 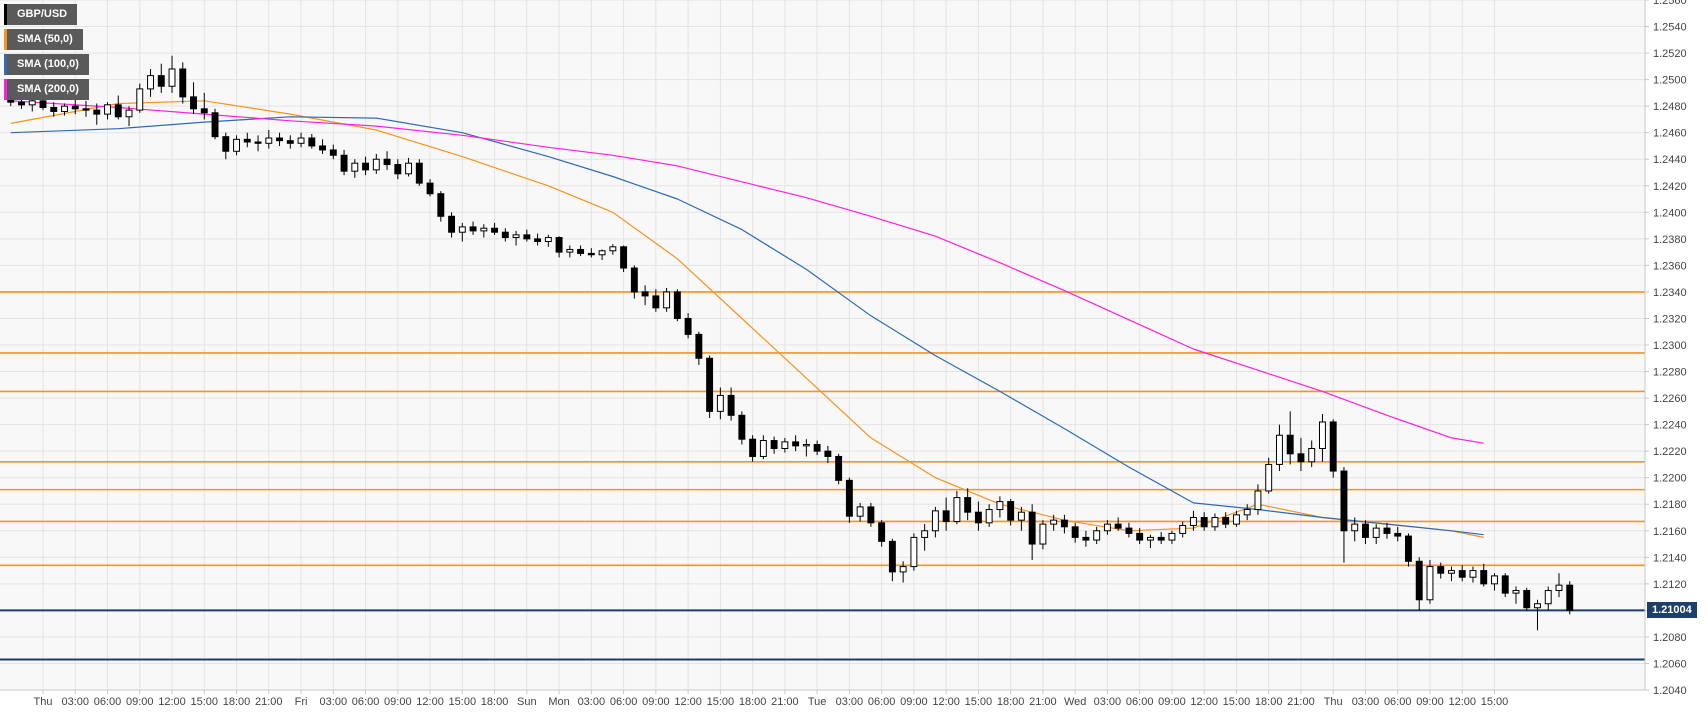 What do you see at coordinates (43, 39) in the screenshot?
I see `legend-item-sma50: SMA (50,0)` at bounding box center [43, 39].